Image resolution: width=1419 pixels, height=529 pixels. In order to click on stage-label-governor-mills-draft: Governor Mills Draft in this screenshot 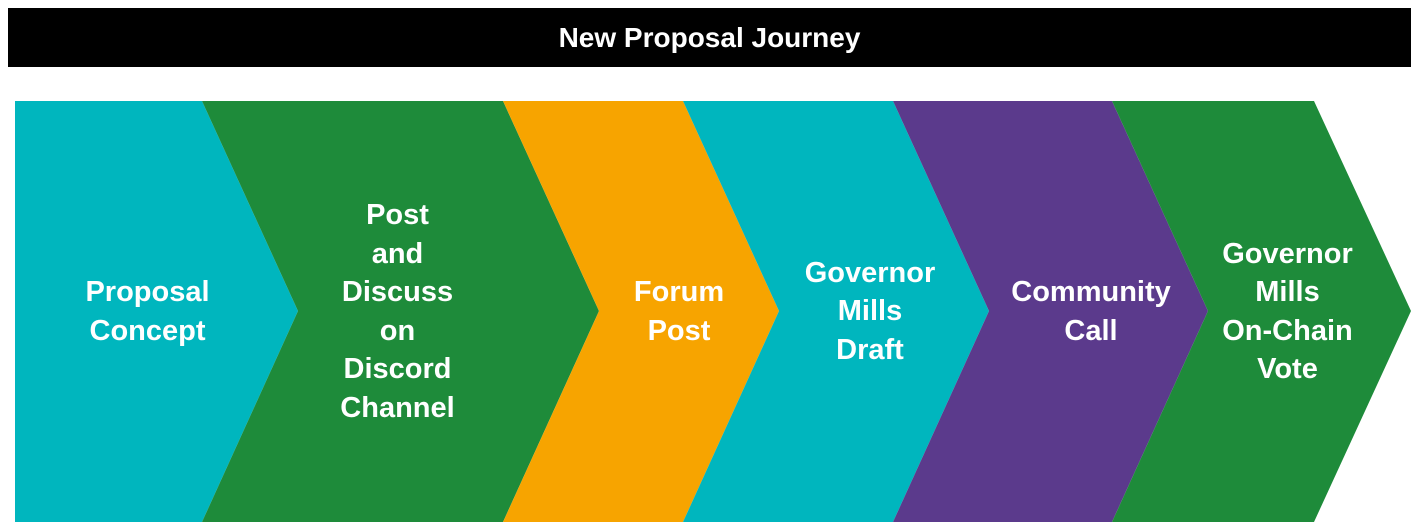, I will do `click(870, 311)`.